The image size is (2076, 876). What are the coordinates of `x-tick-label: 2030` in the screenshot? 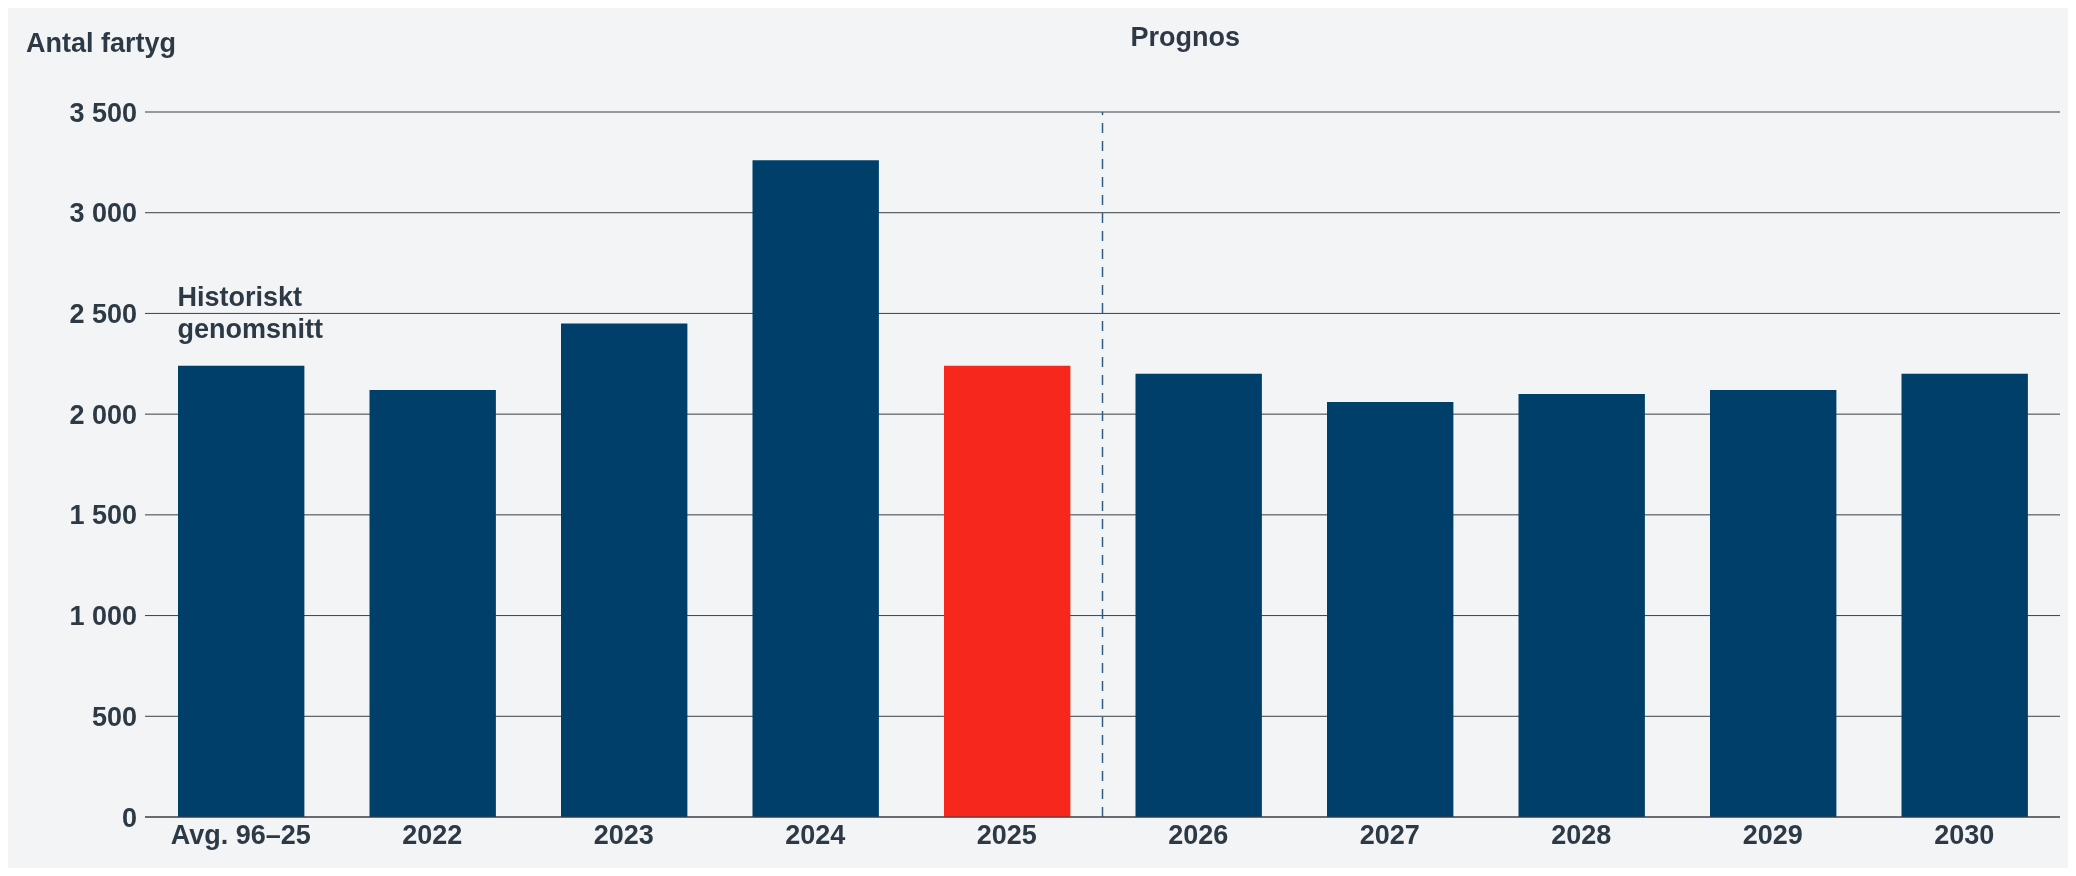 It's located at (1964, 835).